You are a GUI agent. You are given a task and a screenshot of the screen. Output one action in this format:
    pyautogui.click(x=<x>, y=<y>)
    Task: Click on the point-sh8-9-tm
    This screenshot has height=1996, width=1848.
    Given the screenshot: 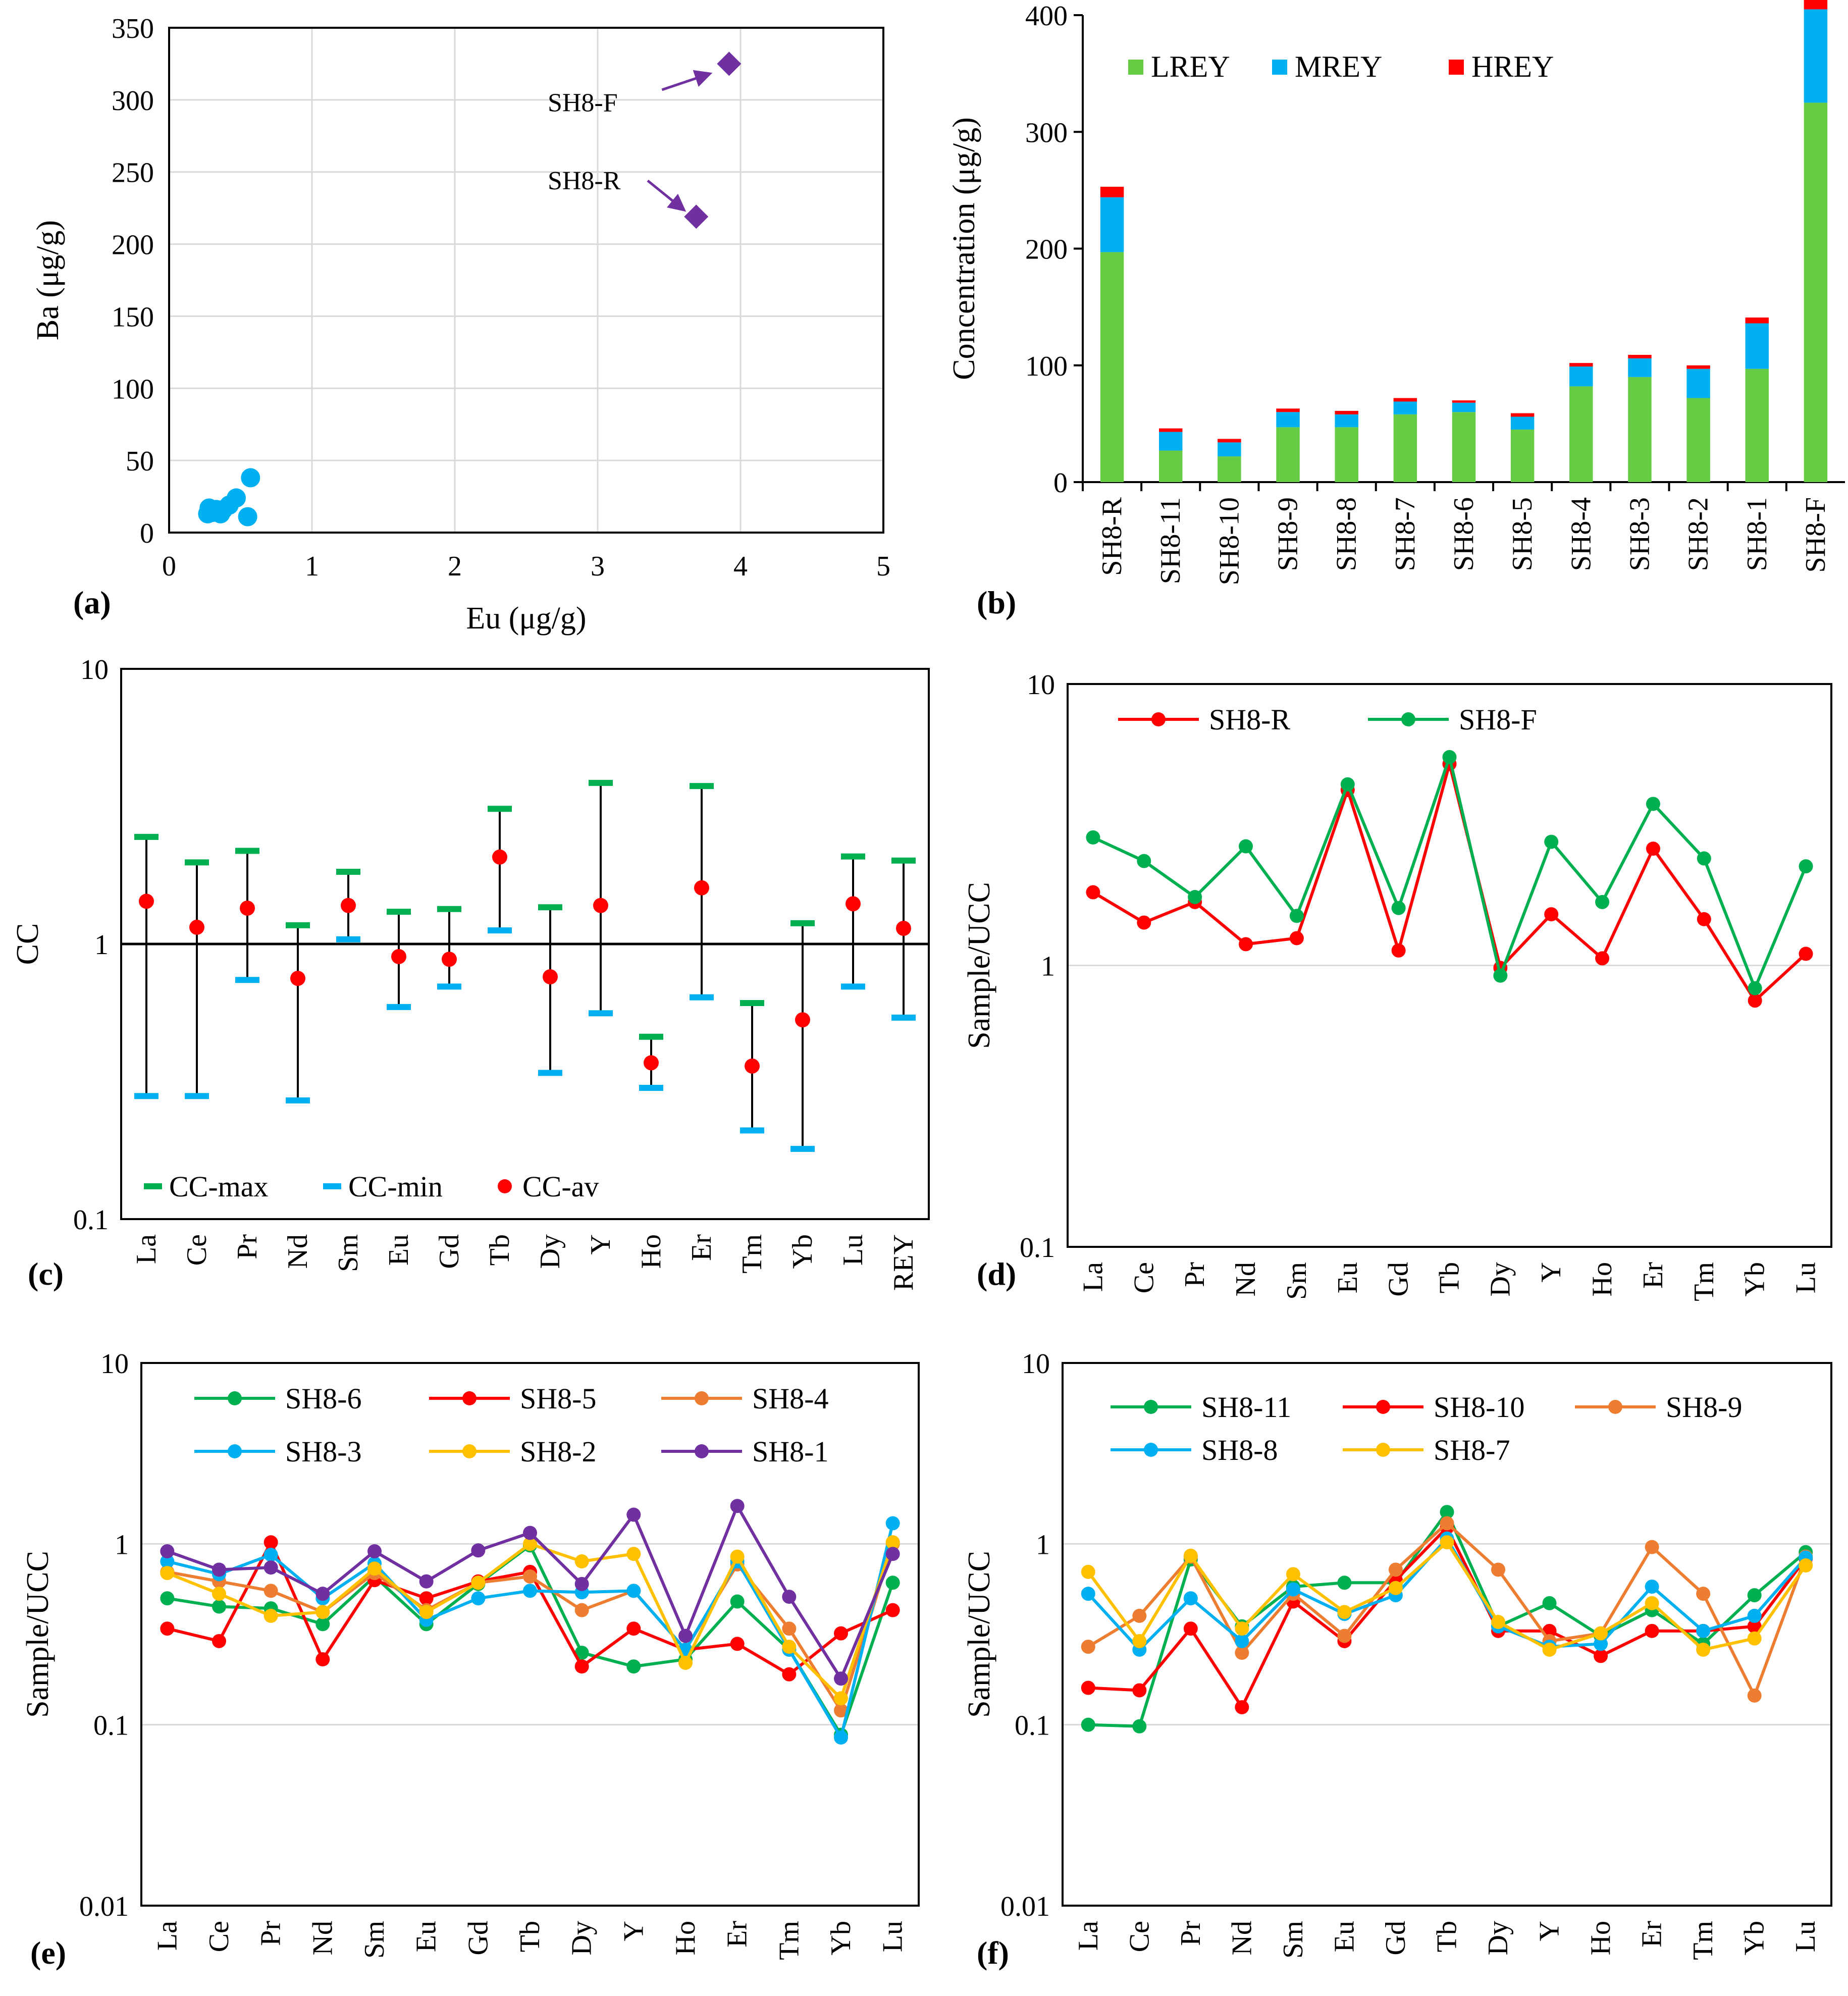 What is the action you would take?
    pyautogui.click(x=1703, y=1594)
    